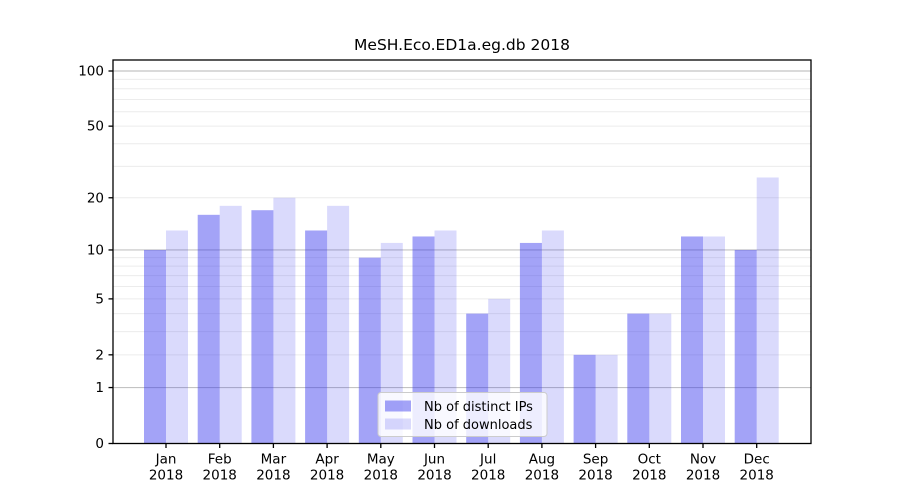 This screenshot has height=500, width=900. Describe the element at coordinates (316, 337) in the screenshot. I see `bar-ips-apr` at that location.